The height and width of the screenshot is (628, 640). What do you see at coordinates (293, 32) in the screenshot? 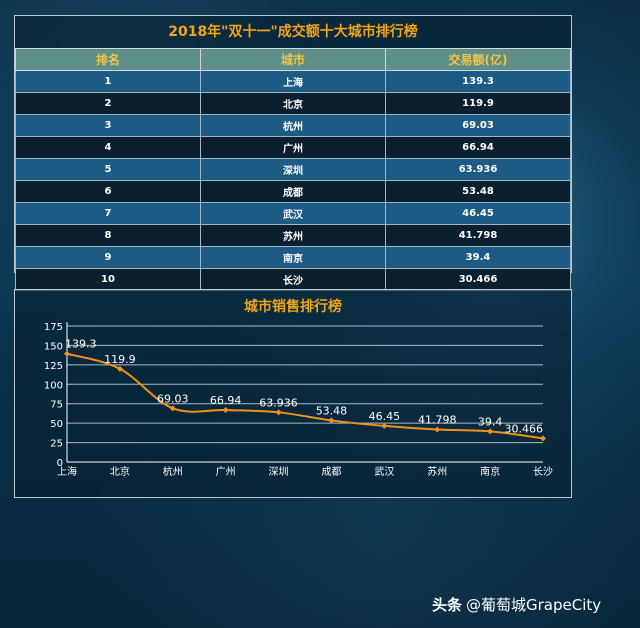
I see `table-title: 2018年"双十一"成交额十大城市排行榜` at bounding box center [293, 32].